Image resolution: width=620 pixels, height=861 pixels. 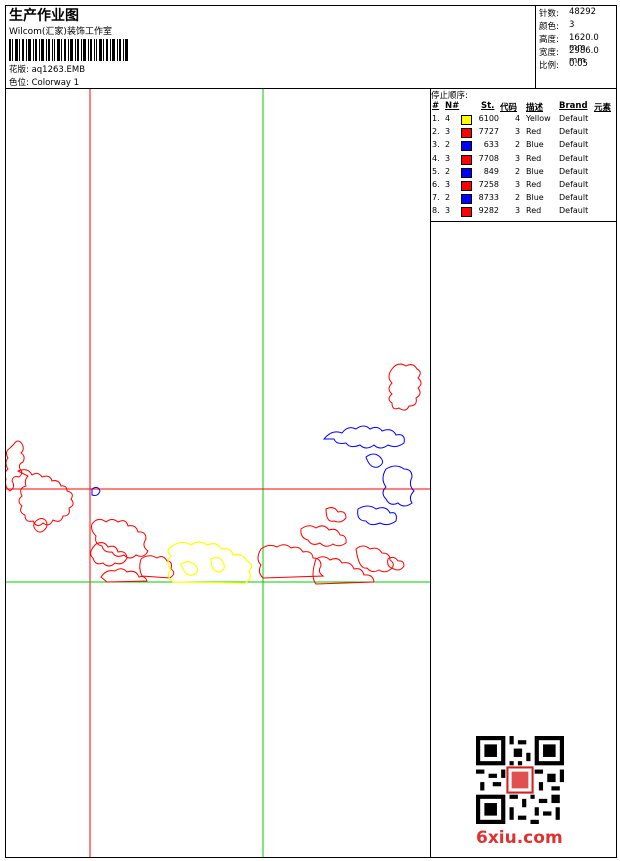 What do you see at coordinates (584, 56) in the screenshot?
I see `stat-value: 2986.0 mm` at bounding box center [584, 56].